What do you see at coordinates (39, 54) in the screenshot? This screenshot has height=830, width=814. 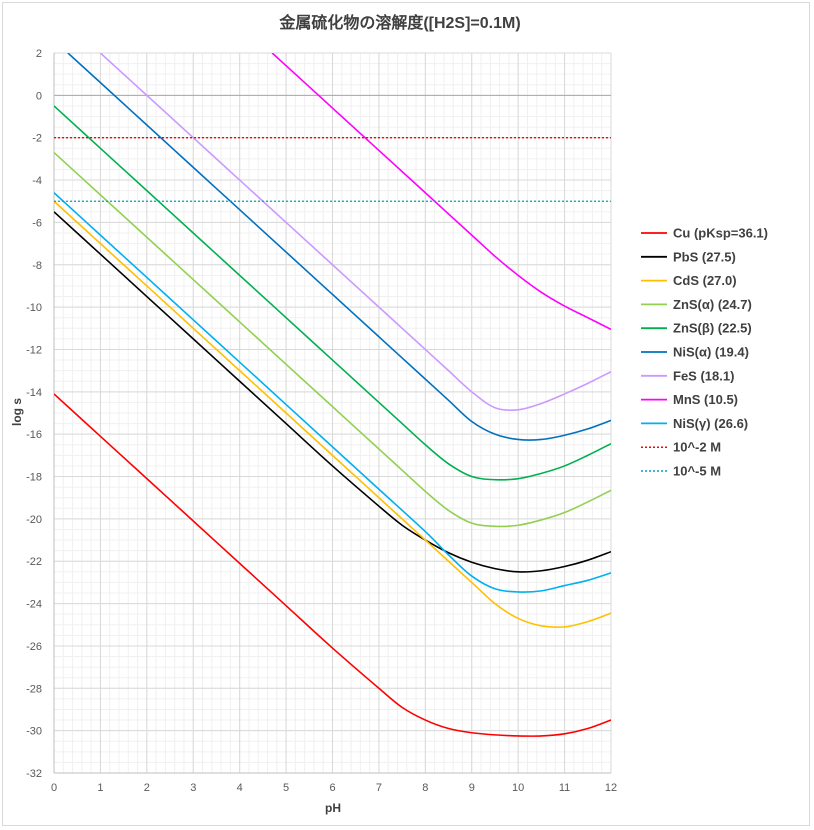 I see `y-tick-label: 2` at bounding box center [39, 54].